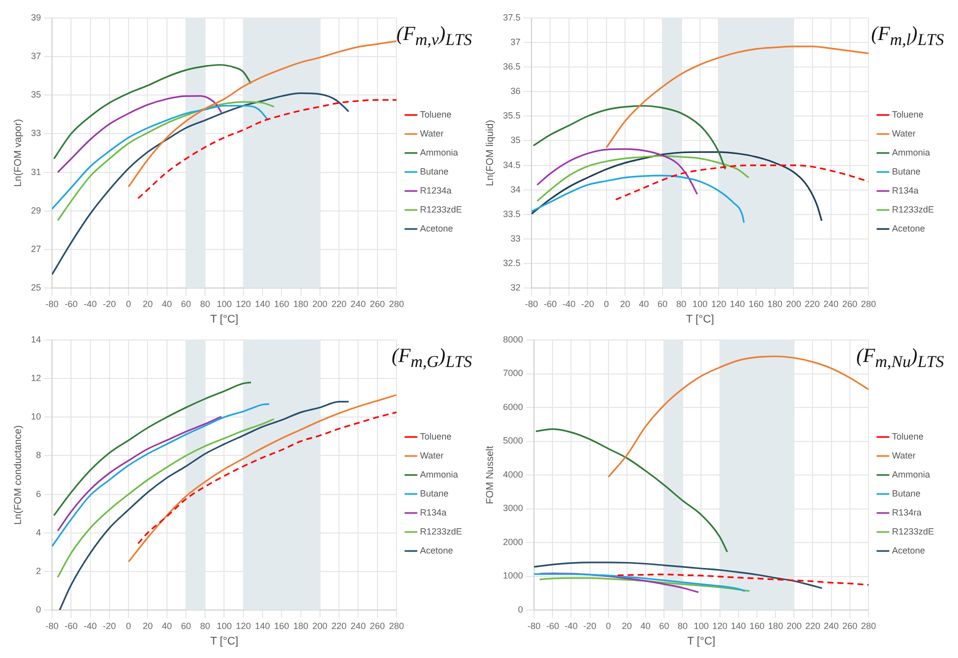 The width and height of the screenshot is (958, 658). I want to click on y-tick-label: 7000, so click(513, 373).